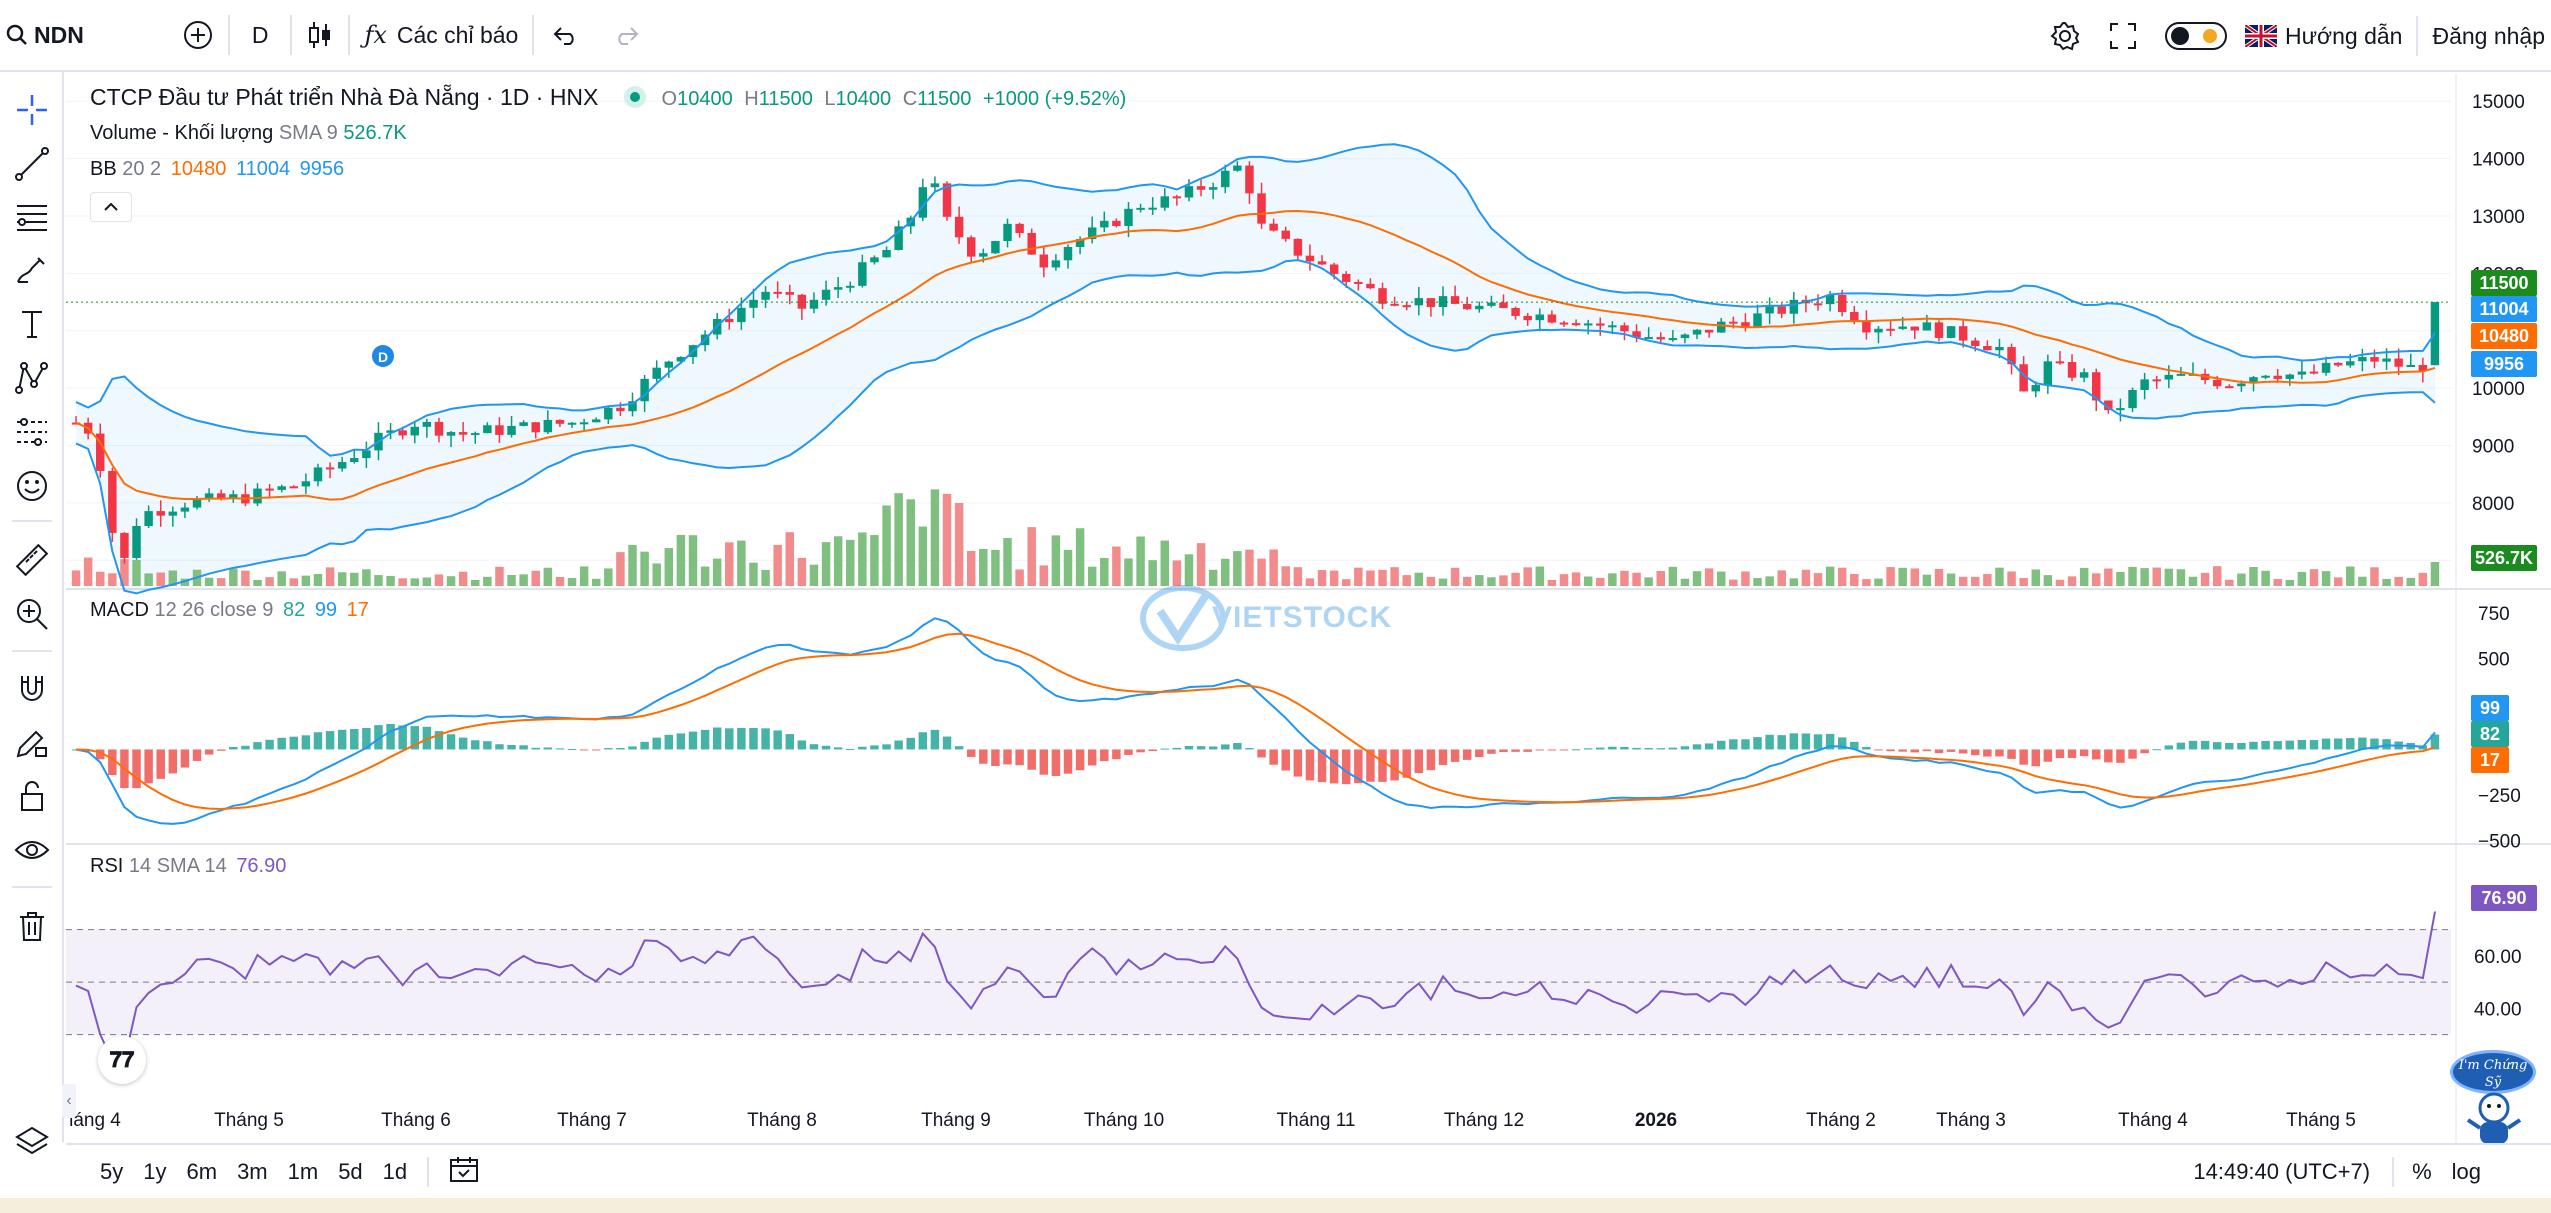 This screenshot has width=2551, height=1213. What do you see at coordinates (32, 486) in the screenshot?
I see `emoji-tool` at bounding box center [32, 486].